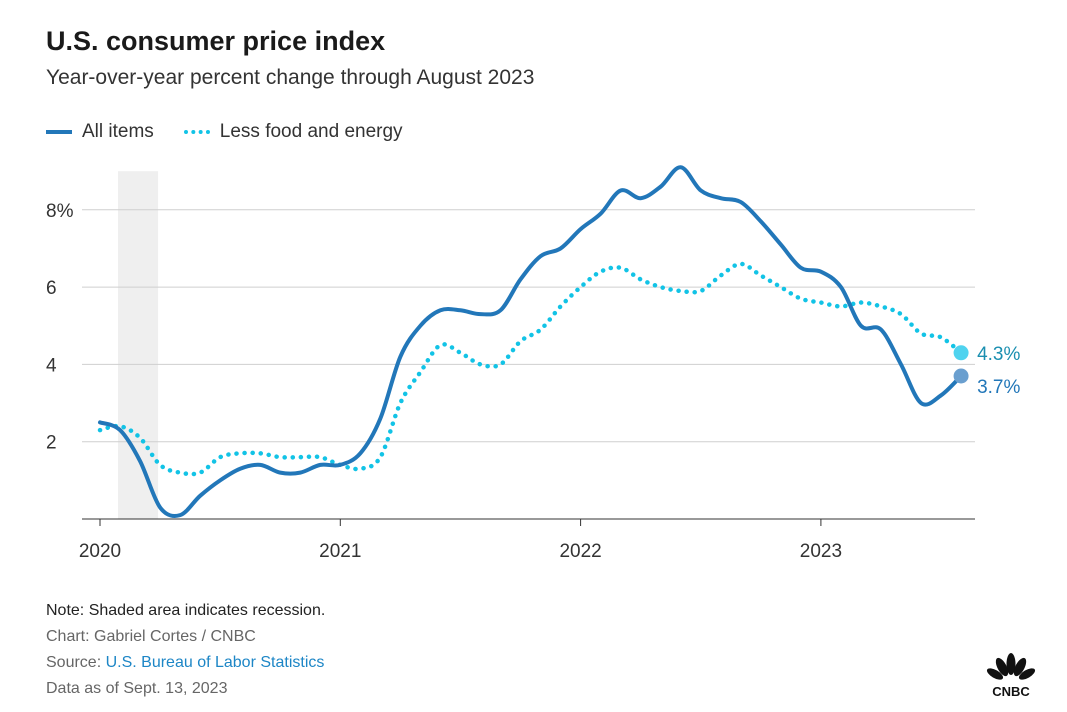 This screenshot has height=712, width=1067. Describe the element at coordinates (151, 636) in the screenshot. I see `chart-credit: Chart: Gabriel Cortes / CNBC` at that location.